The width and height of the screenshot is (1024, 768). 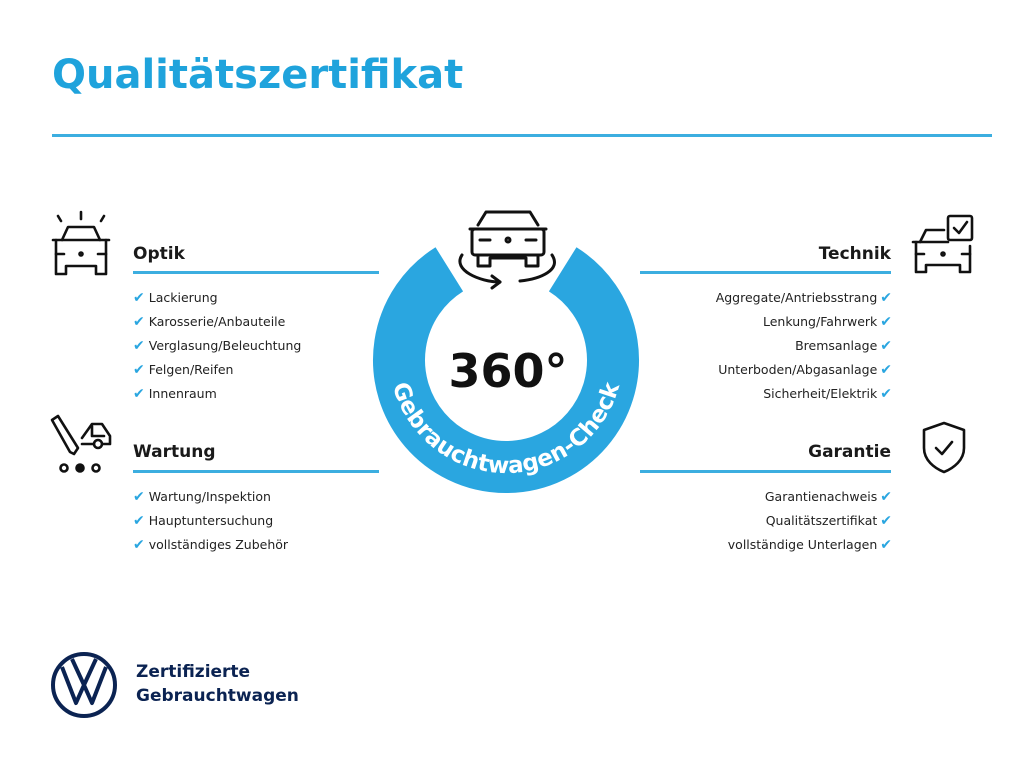 I want to click on 360-check-badge: Gebrauchtwagen-Check 360°, so click(x=506, y=351).